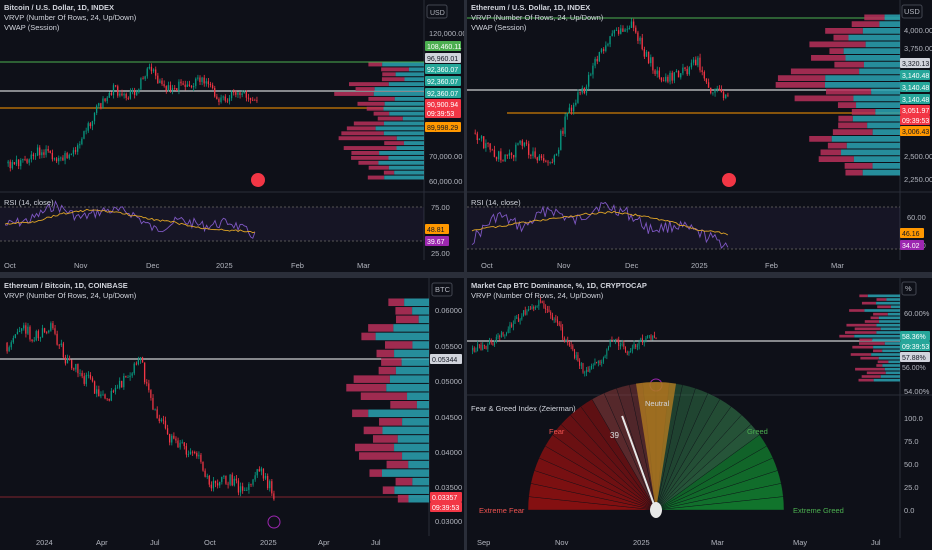 This screenshot has height=550, width=932. Describe the element at coordinates (448, 310) in the screenshot. I see `ethbtc-price-tick: 0.06000` at that location.